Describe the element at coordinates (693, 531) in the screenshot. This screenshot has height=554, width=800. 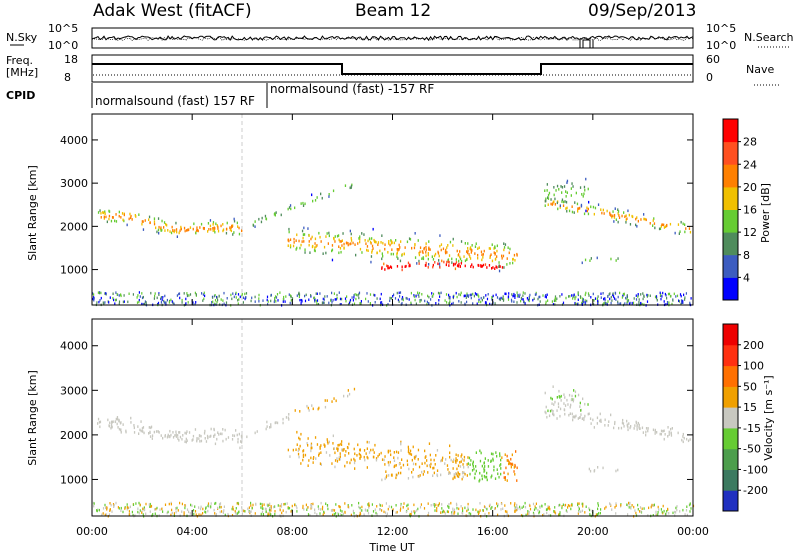
I see `time-tick-label: 00:00` at that location.